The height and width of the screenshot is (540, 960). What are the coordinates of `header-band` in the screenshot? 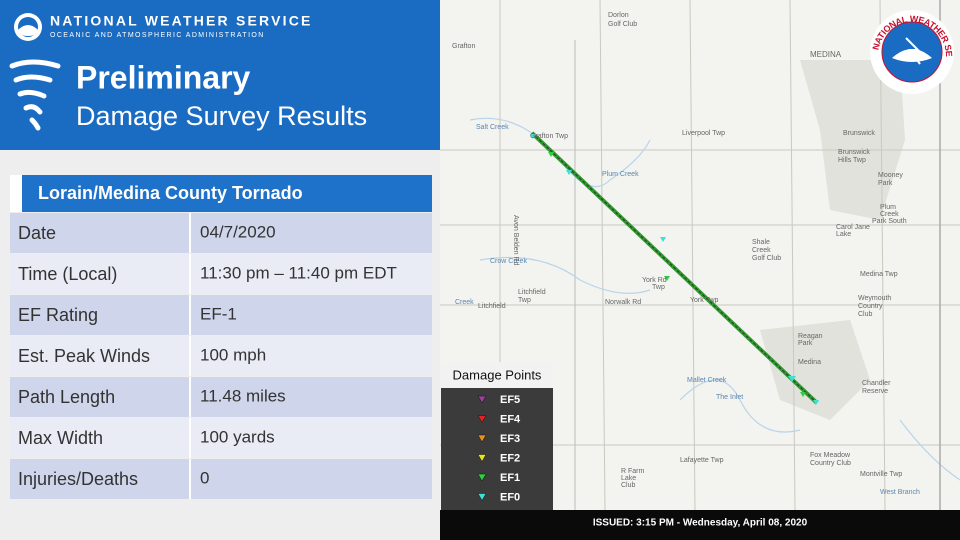 It's located at (220, 75).